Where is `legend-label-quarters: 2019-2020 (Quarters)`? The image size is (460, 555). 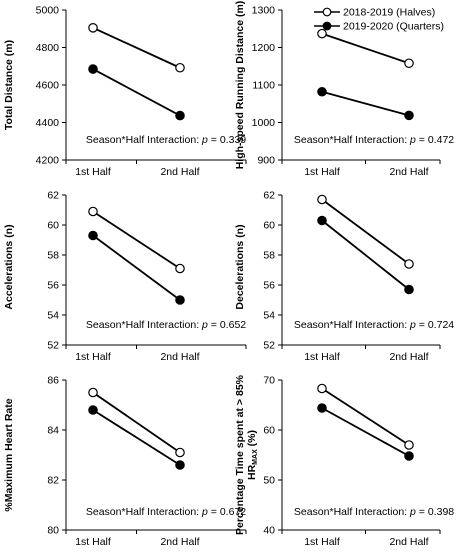 legend-label-quarters: 2019-2020 (Quarters) is located at coordinates (393, 27).